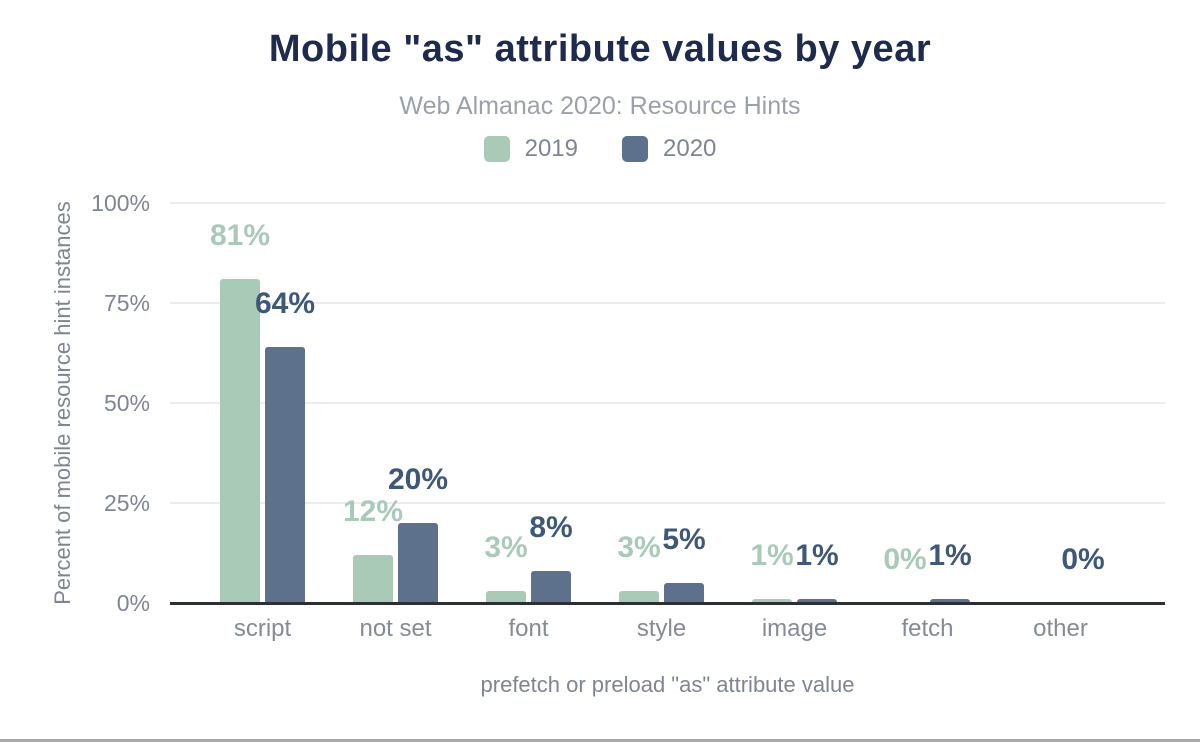 This screenshot has height=742, width=1200. Describe the element at coordinates (639, 597) in the screenshot. I see `bar-2019-style` at that location.